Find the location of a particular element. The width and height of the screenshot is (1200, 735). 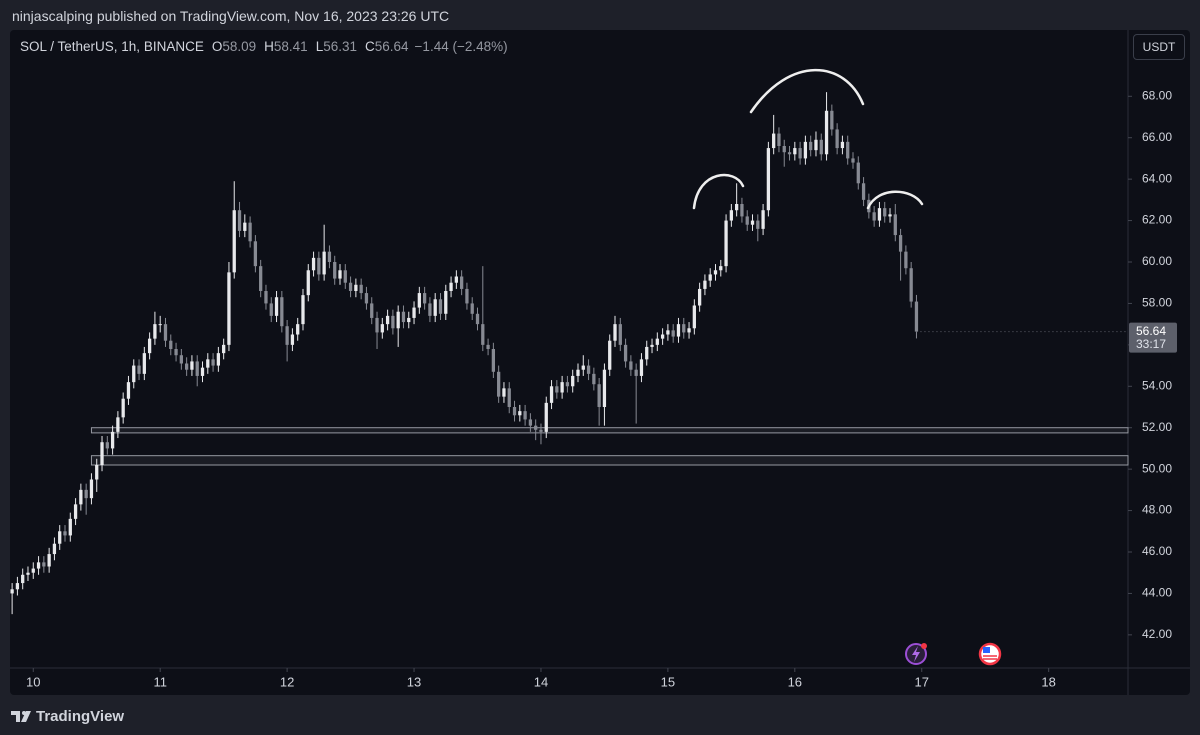

price-label-box is located at coordinates (1153, 337).